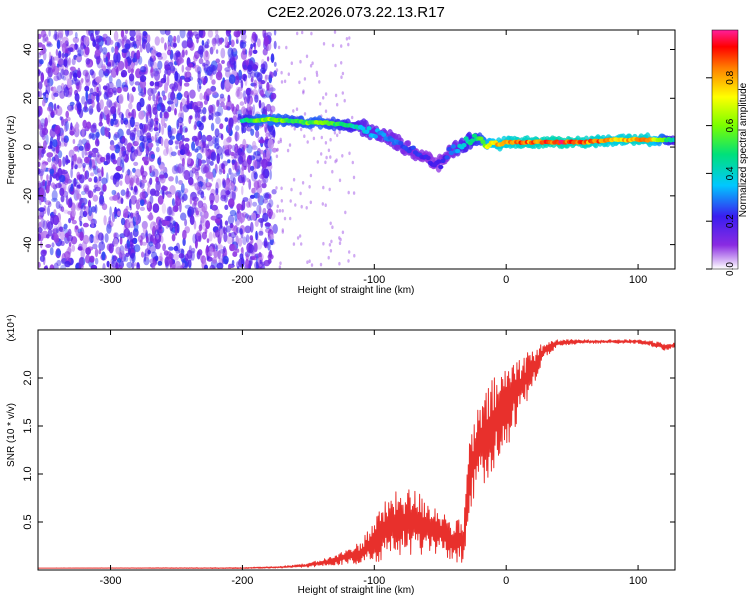 Image resolution: width=750 pixels, height=600 pixels. I want to click on spectrogram-x-tick-label: -200, so click(242, 280).